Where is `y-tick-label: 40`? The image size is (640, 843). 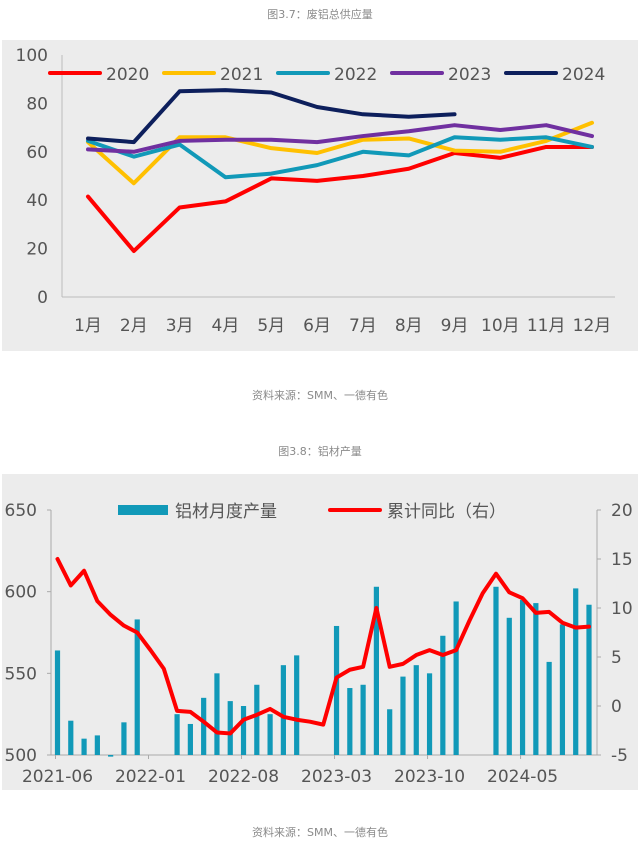 y-tick-label: 40 is located at coordinates (37, 201).